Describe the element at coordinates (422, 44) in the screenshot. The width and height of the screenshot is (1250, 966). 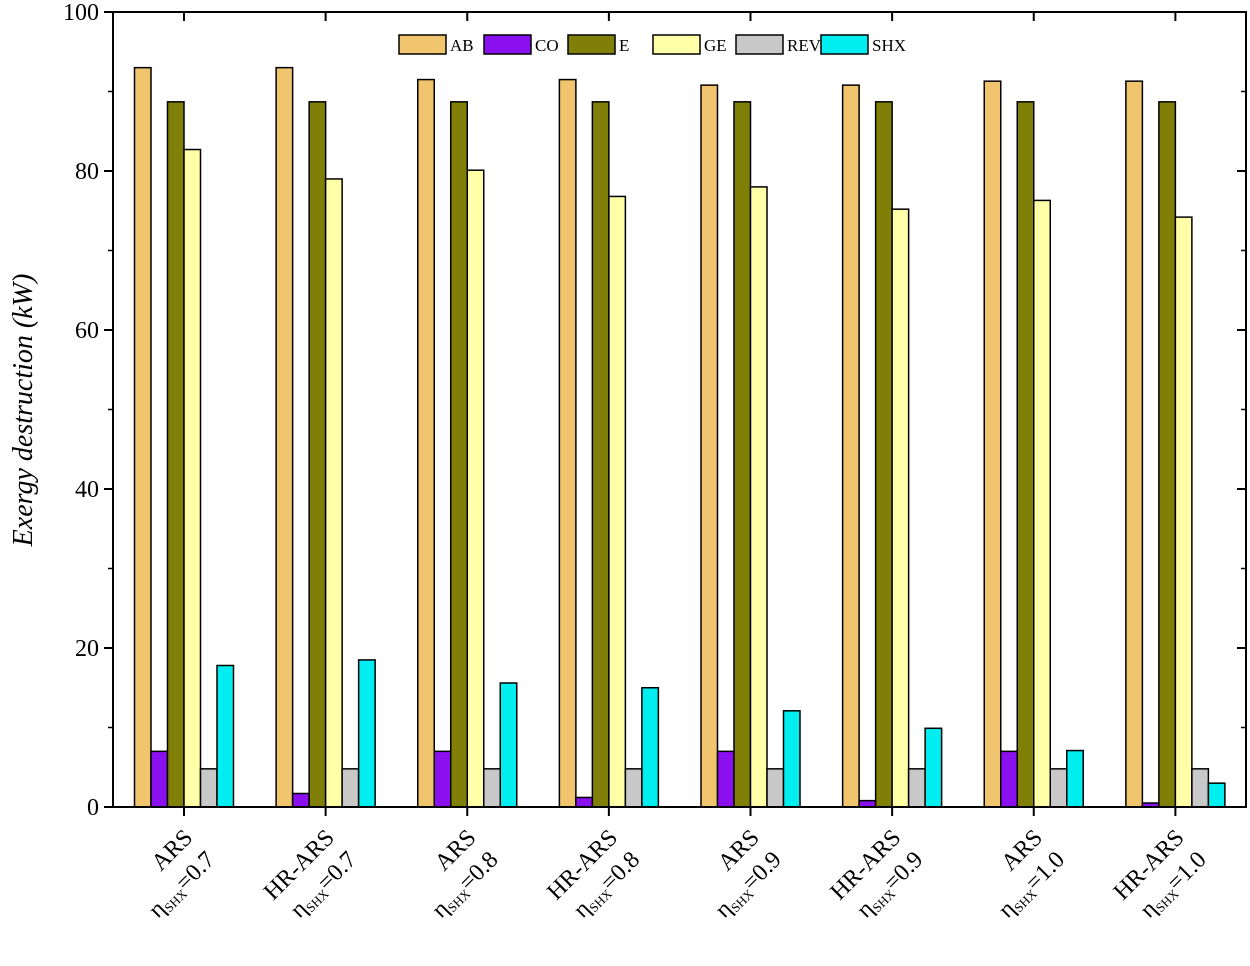
I see `legend-swatch-ab` at that location.